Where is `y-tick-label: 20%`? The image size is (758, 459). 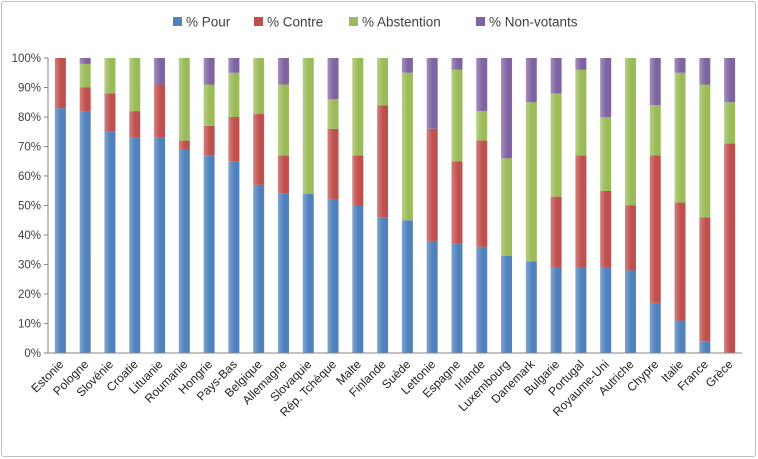 y-tick-label: 20% is located at coordinates (29, 295).